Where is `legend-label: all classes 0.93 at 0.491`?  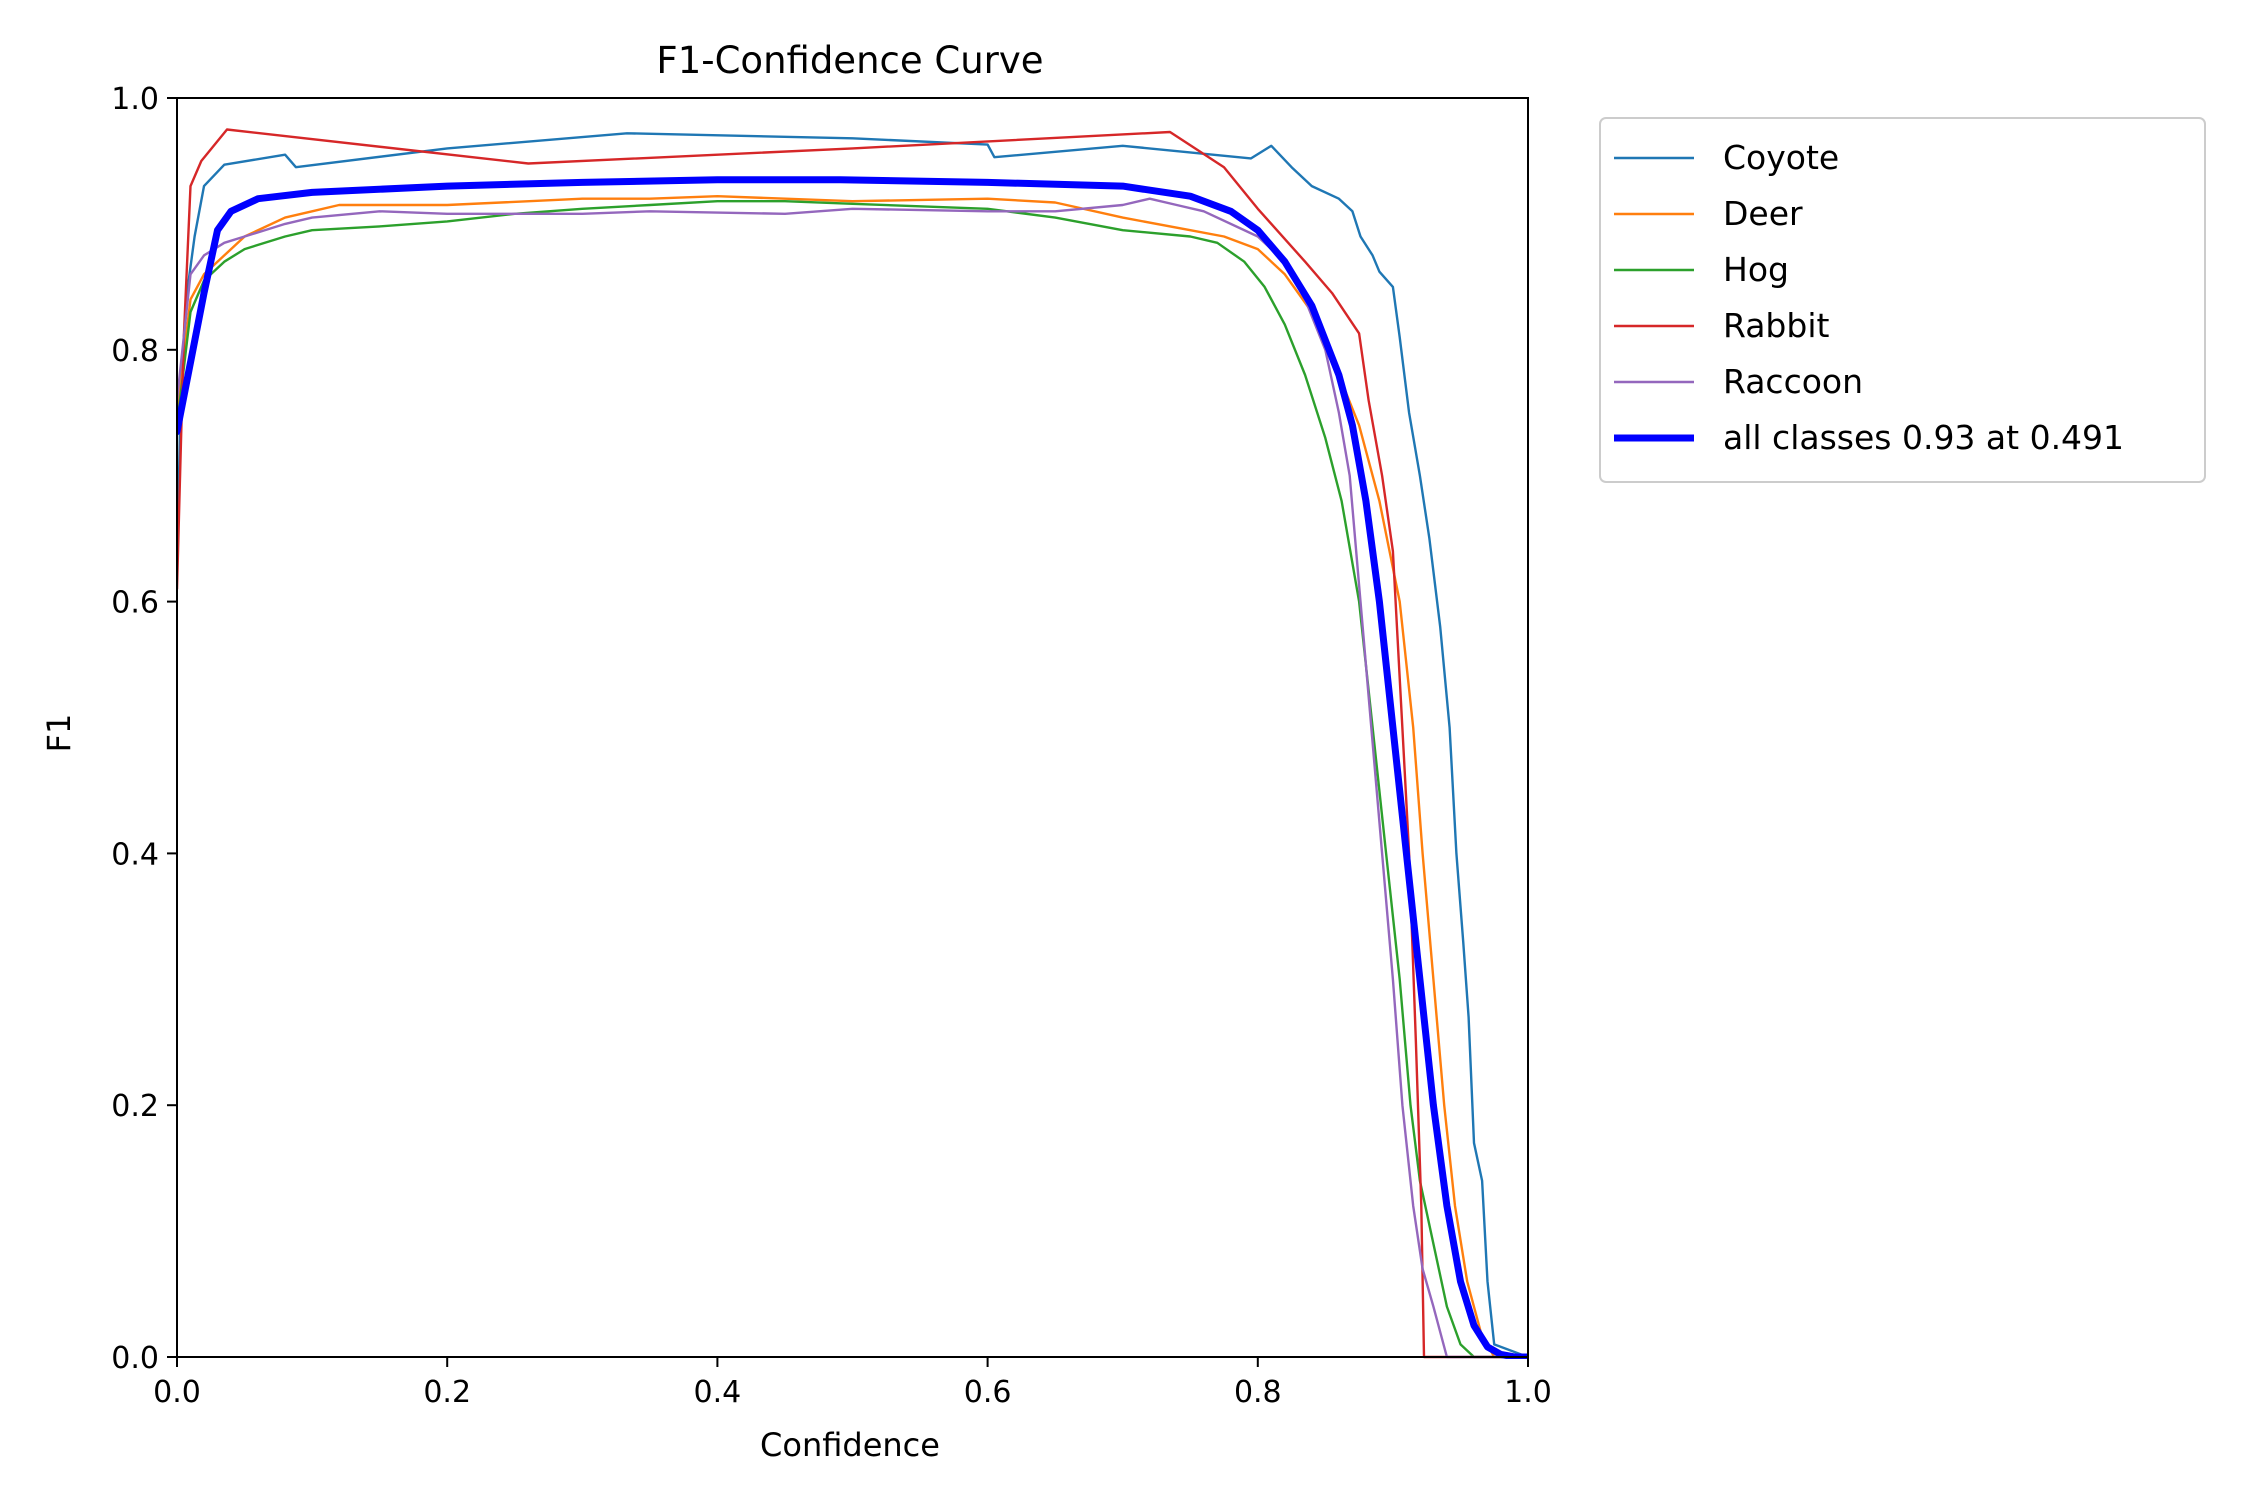
legend-label: all classes 0.93 at 0.491 is located at coordinates (1923, 437).